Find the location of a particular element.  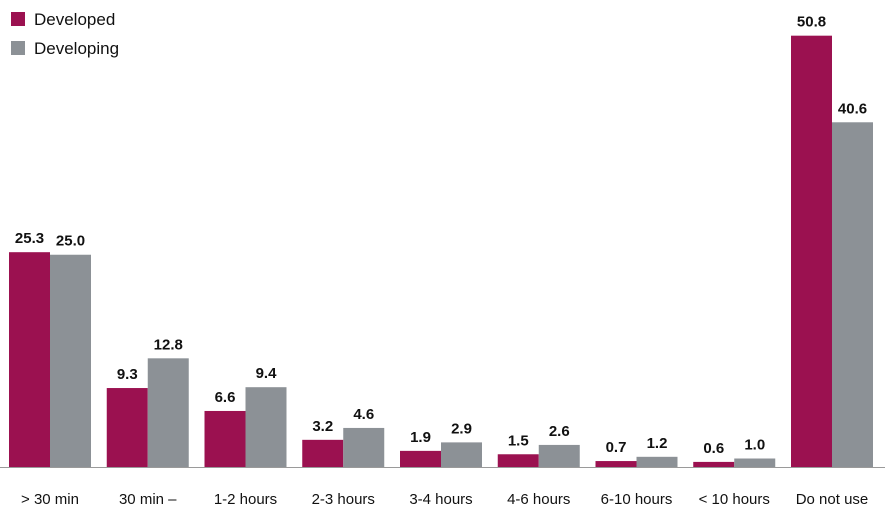

bar-developed-4-6-hours is located at coordinates (518, 460).